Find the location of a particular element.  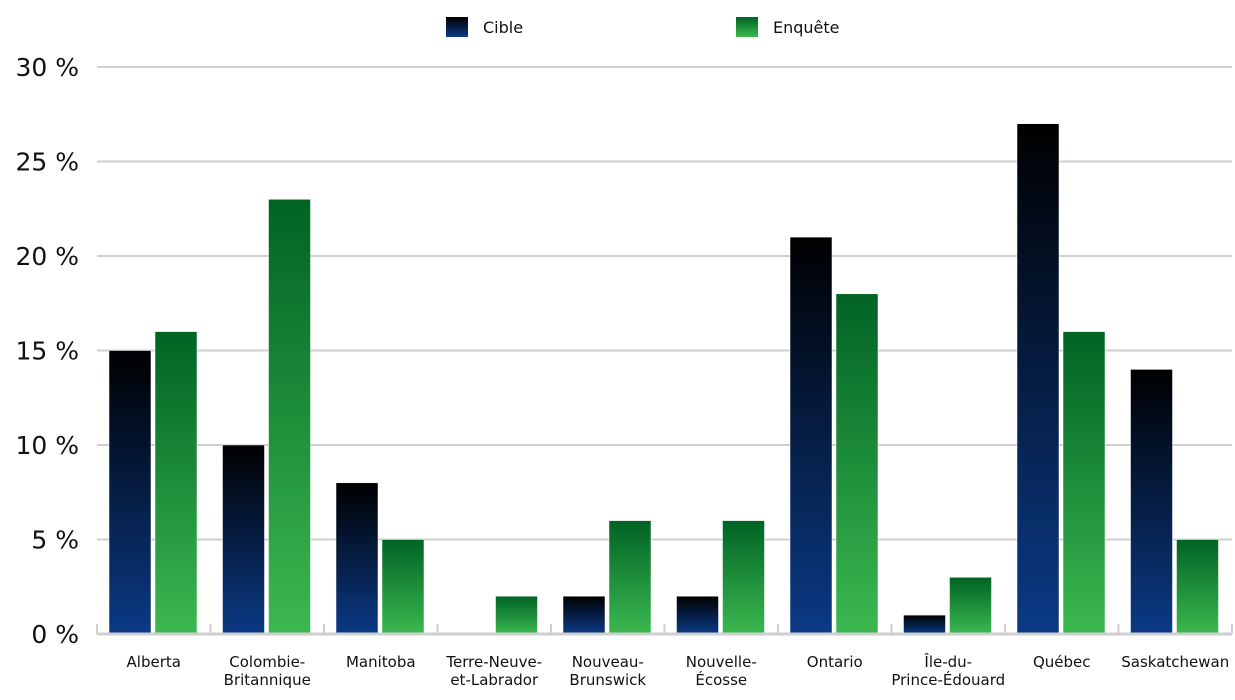

x-tick-label: Colombie-Britannique is located at coordinates (267, 671).